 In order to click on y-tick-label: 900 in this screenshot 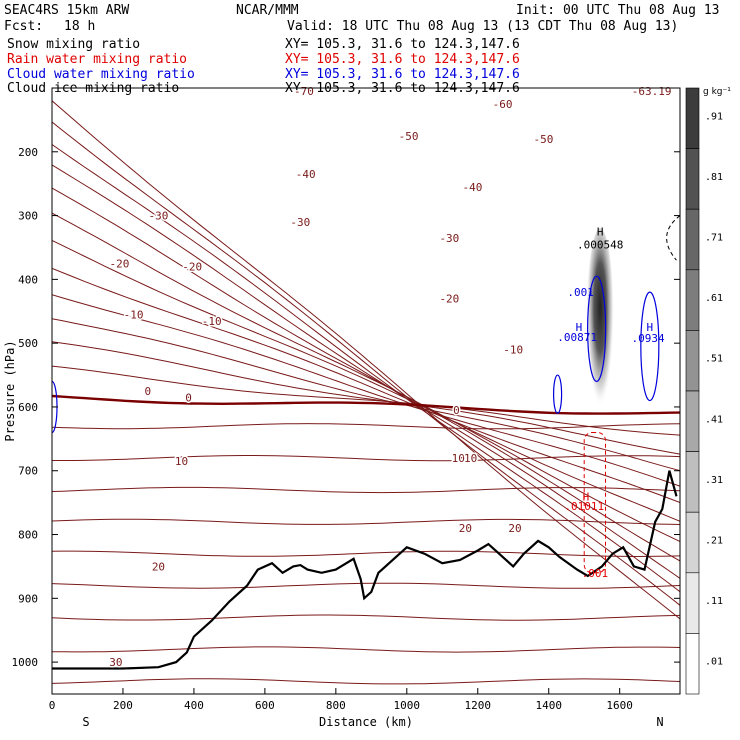, I will do `click(28, 598)`.